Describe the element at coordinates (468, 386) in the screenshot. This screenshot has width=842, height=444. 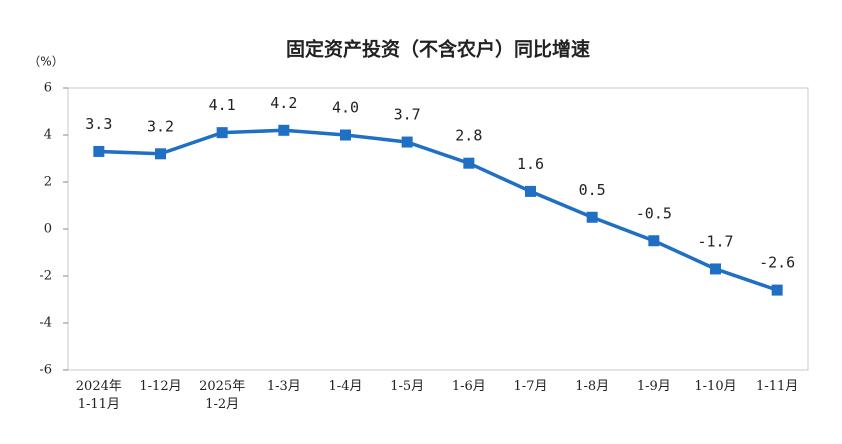
I see `x-tick-label: 1-6月` at that location.